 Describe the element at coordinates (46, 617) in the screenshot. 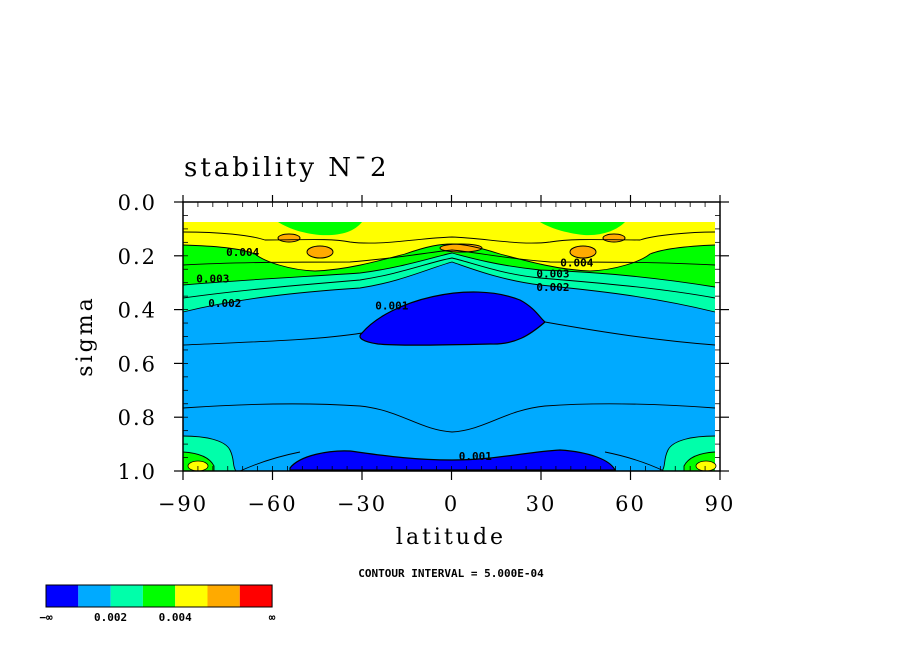

I see `colorbar-label: −∞` at that location.